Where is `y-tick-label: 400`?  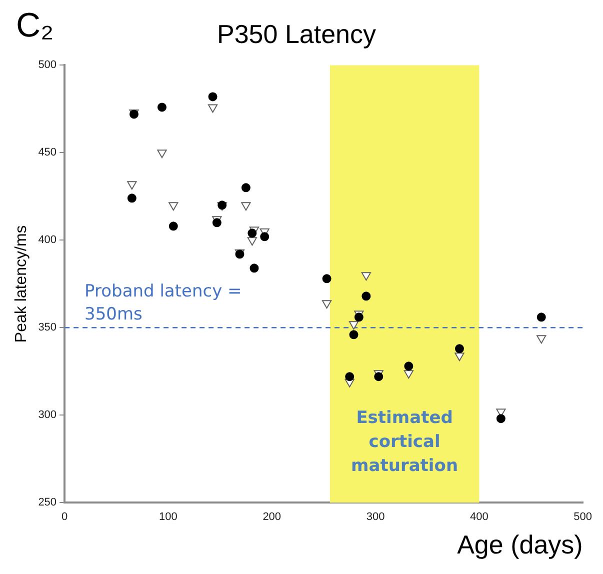
y-tick-label: 400 is located at coordinates (47, 240).